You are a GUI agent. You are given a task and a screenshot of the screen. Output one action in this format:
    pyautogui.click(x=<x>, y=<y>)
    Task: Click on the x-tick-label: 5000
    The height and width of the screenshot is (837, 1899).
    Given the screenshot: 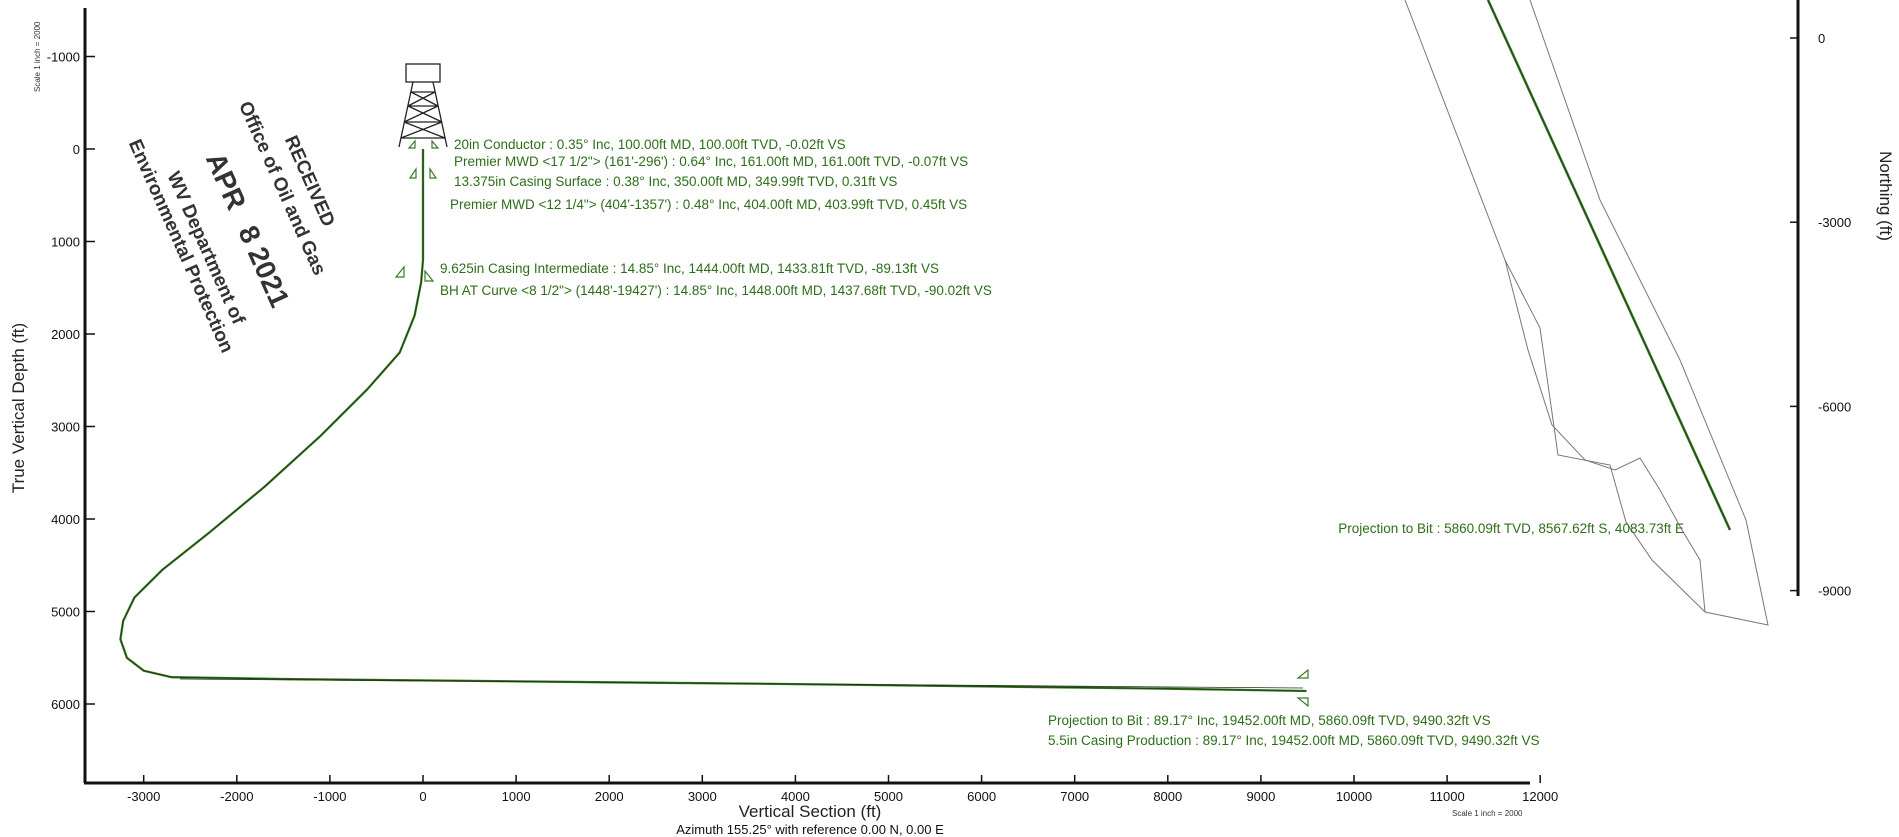 What is the action you would take?
    pyautogui.click(x=888, y=796)
    